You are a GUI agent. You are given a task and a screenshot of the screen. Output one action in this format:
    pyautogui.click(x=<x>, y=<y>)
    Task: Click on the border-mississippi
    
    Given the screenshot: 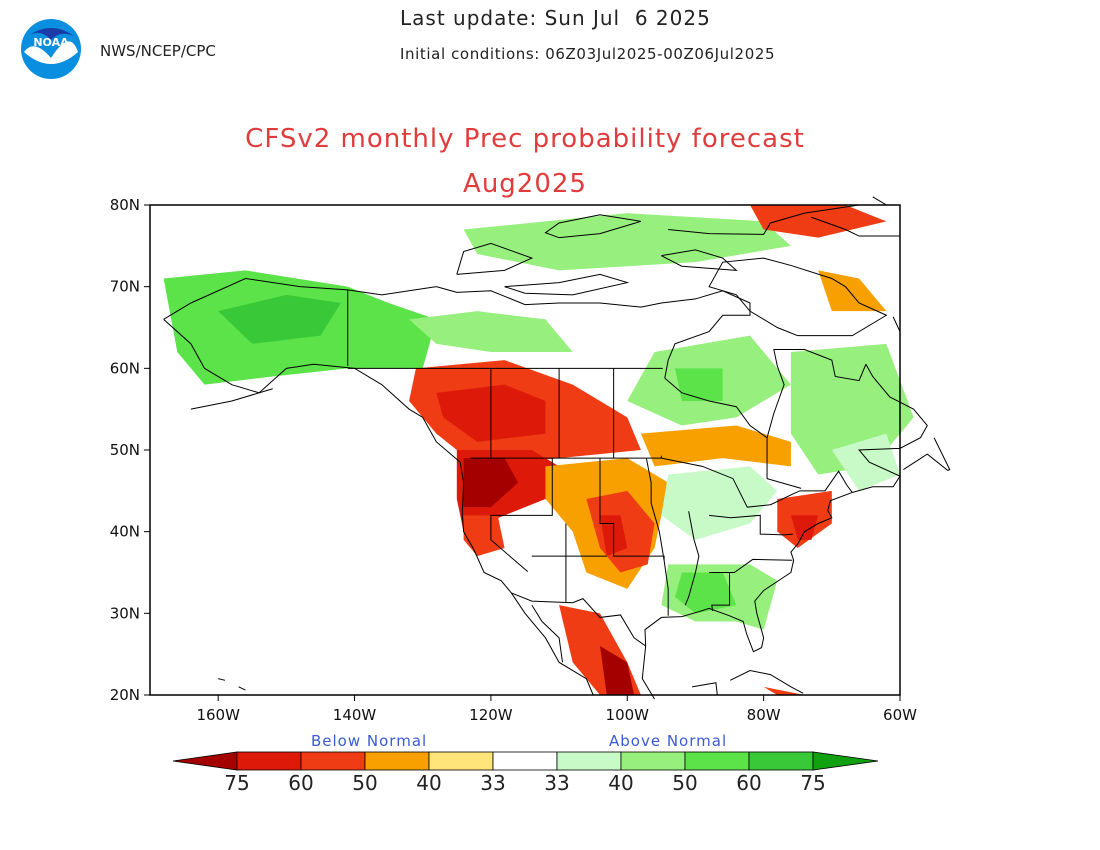 What is the action you would take?
    pyautogui.click(x=692, y=558)
    